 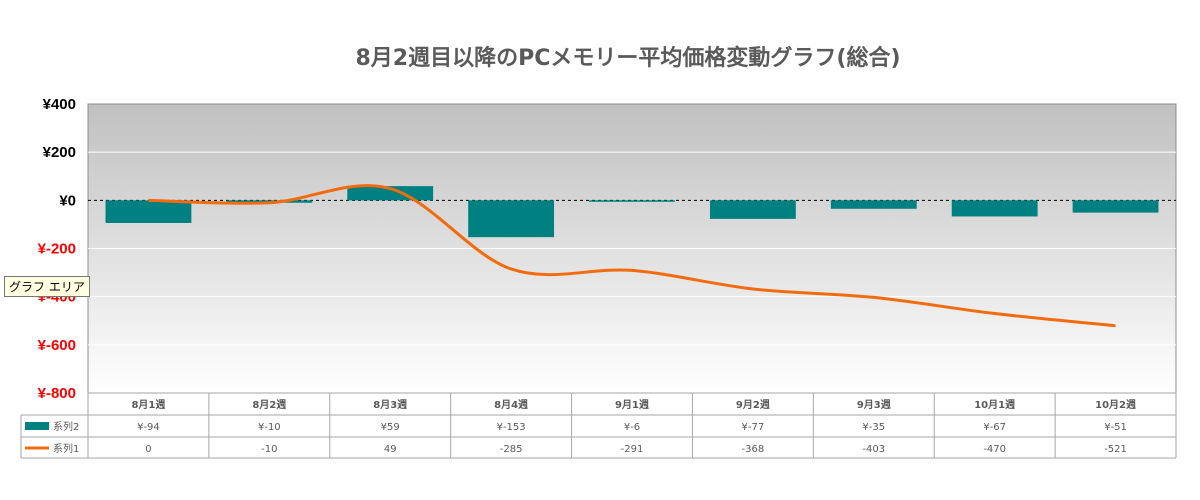 What do you see at coordinates (57, 249) in the screenshot?
I see `y-tick-label: ¥-200` at bounding box center [57, 249].